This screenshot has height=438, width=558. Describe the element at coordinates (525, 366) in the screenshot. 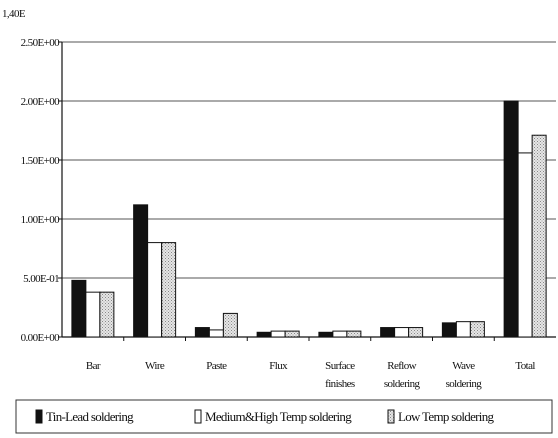

I see `category-label: Total` at that location.